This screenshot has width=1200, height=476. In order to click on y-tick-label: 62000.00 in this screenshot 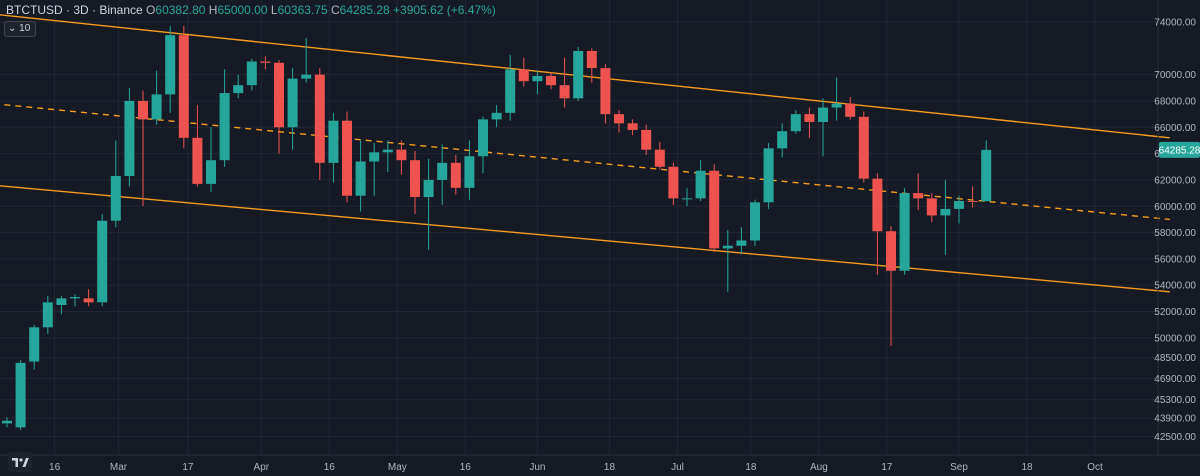, I will do `click(1175, 180)`.